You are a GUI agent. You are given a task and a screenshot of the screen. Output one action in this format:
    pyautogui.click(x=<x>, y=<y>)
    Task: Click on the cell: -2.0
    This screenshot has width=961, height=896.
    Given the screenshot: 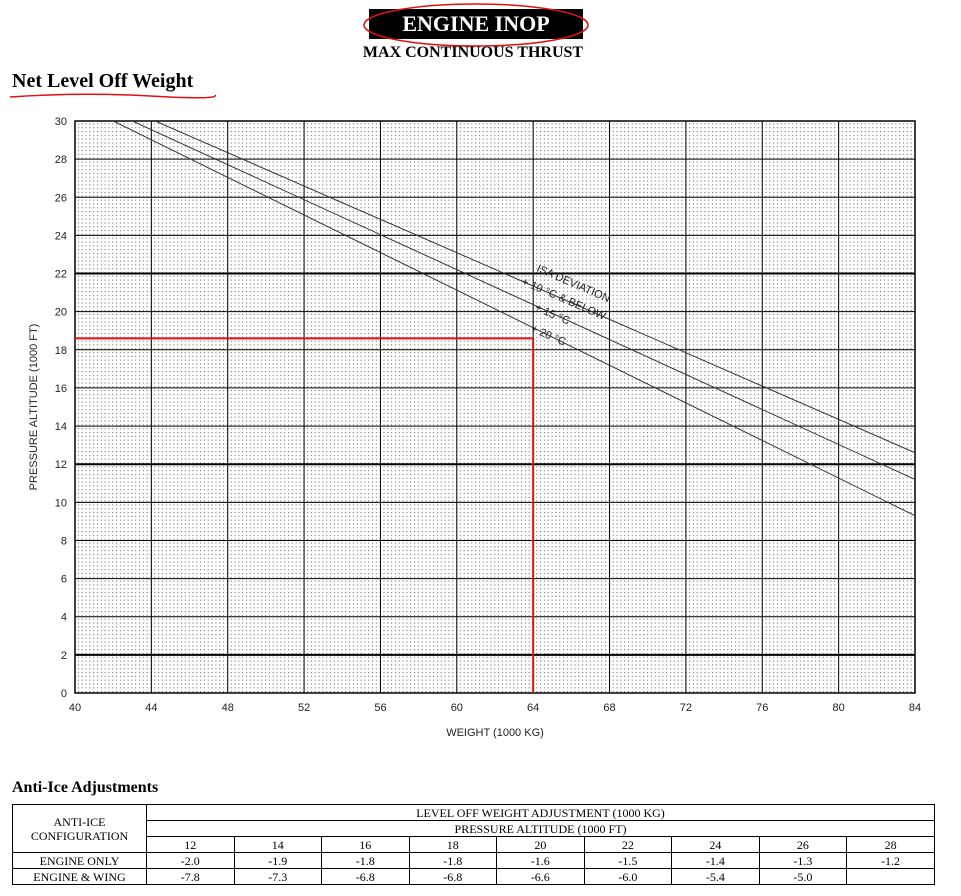 What is the action you would take?
    pyautogui.click(x=190, y=860)
    